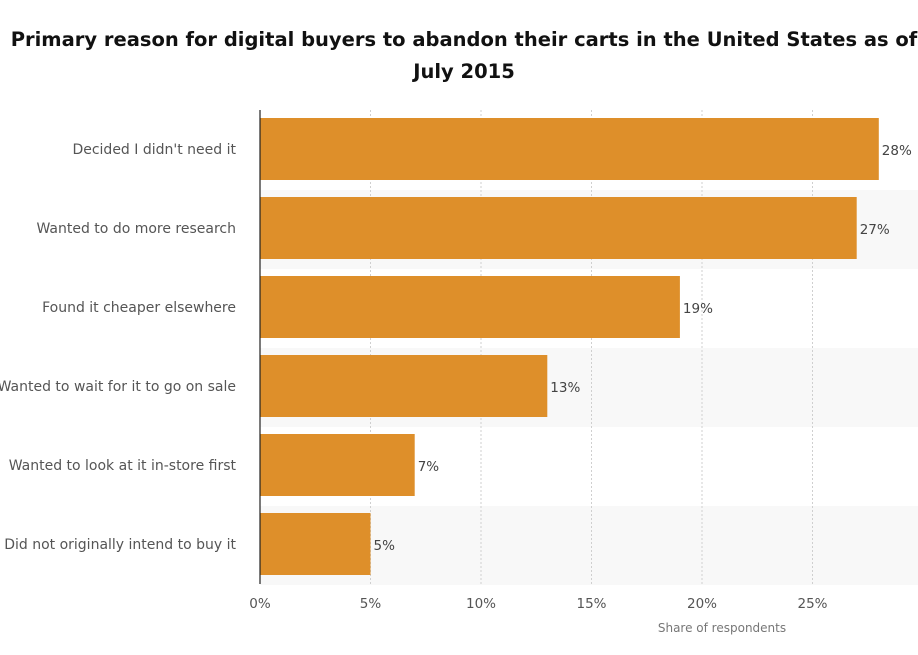 This screenshot has width=918, height=655. Describe the element at coordinates (139, 308) in the screenshot. I see `category-label: Found it cheaper elsewhere` at that location.